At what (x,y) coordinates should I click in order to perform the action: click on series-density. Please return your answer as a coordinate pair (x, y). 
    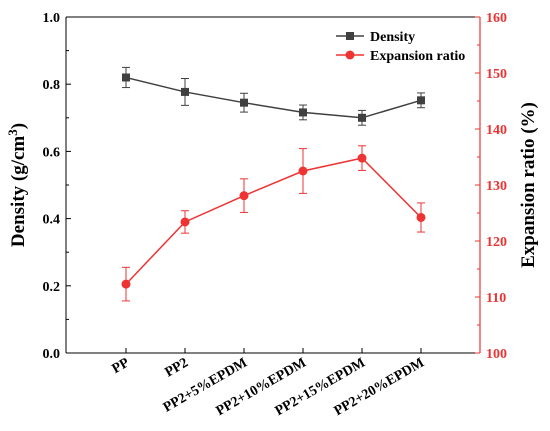
    Looking at the image, I should click on (273, 96).